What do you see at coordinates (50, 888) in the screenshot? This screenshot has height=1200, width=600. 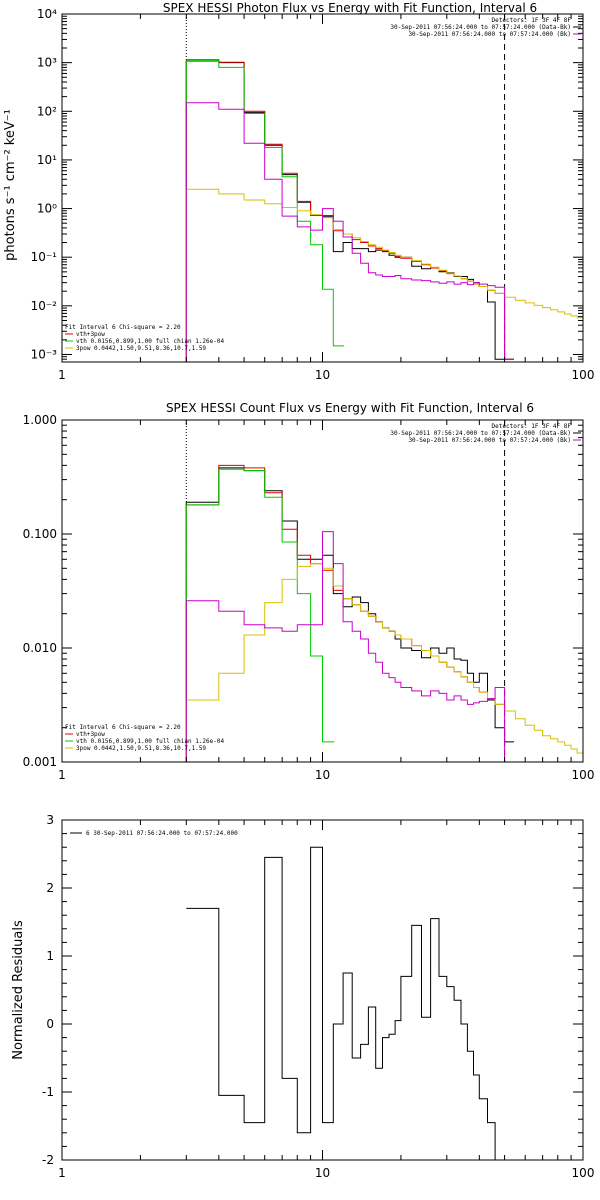 I see `y-tick-label: 2` at bounding box center [50, 888].